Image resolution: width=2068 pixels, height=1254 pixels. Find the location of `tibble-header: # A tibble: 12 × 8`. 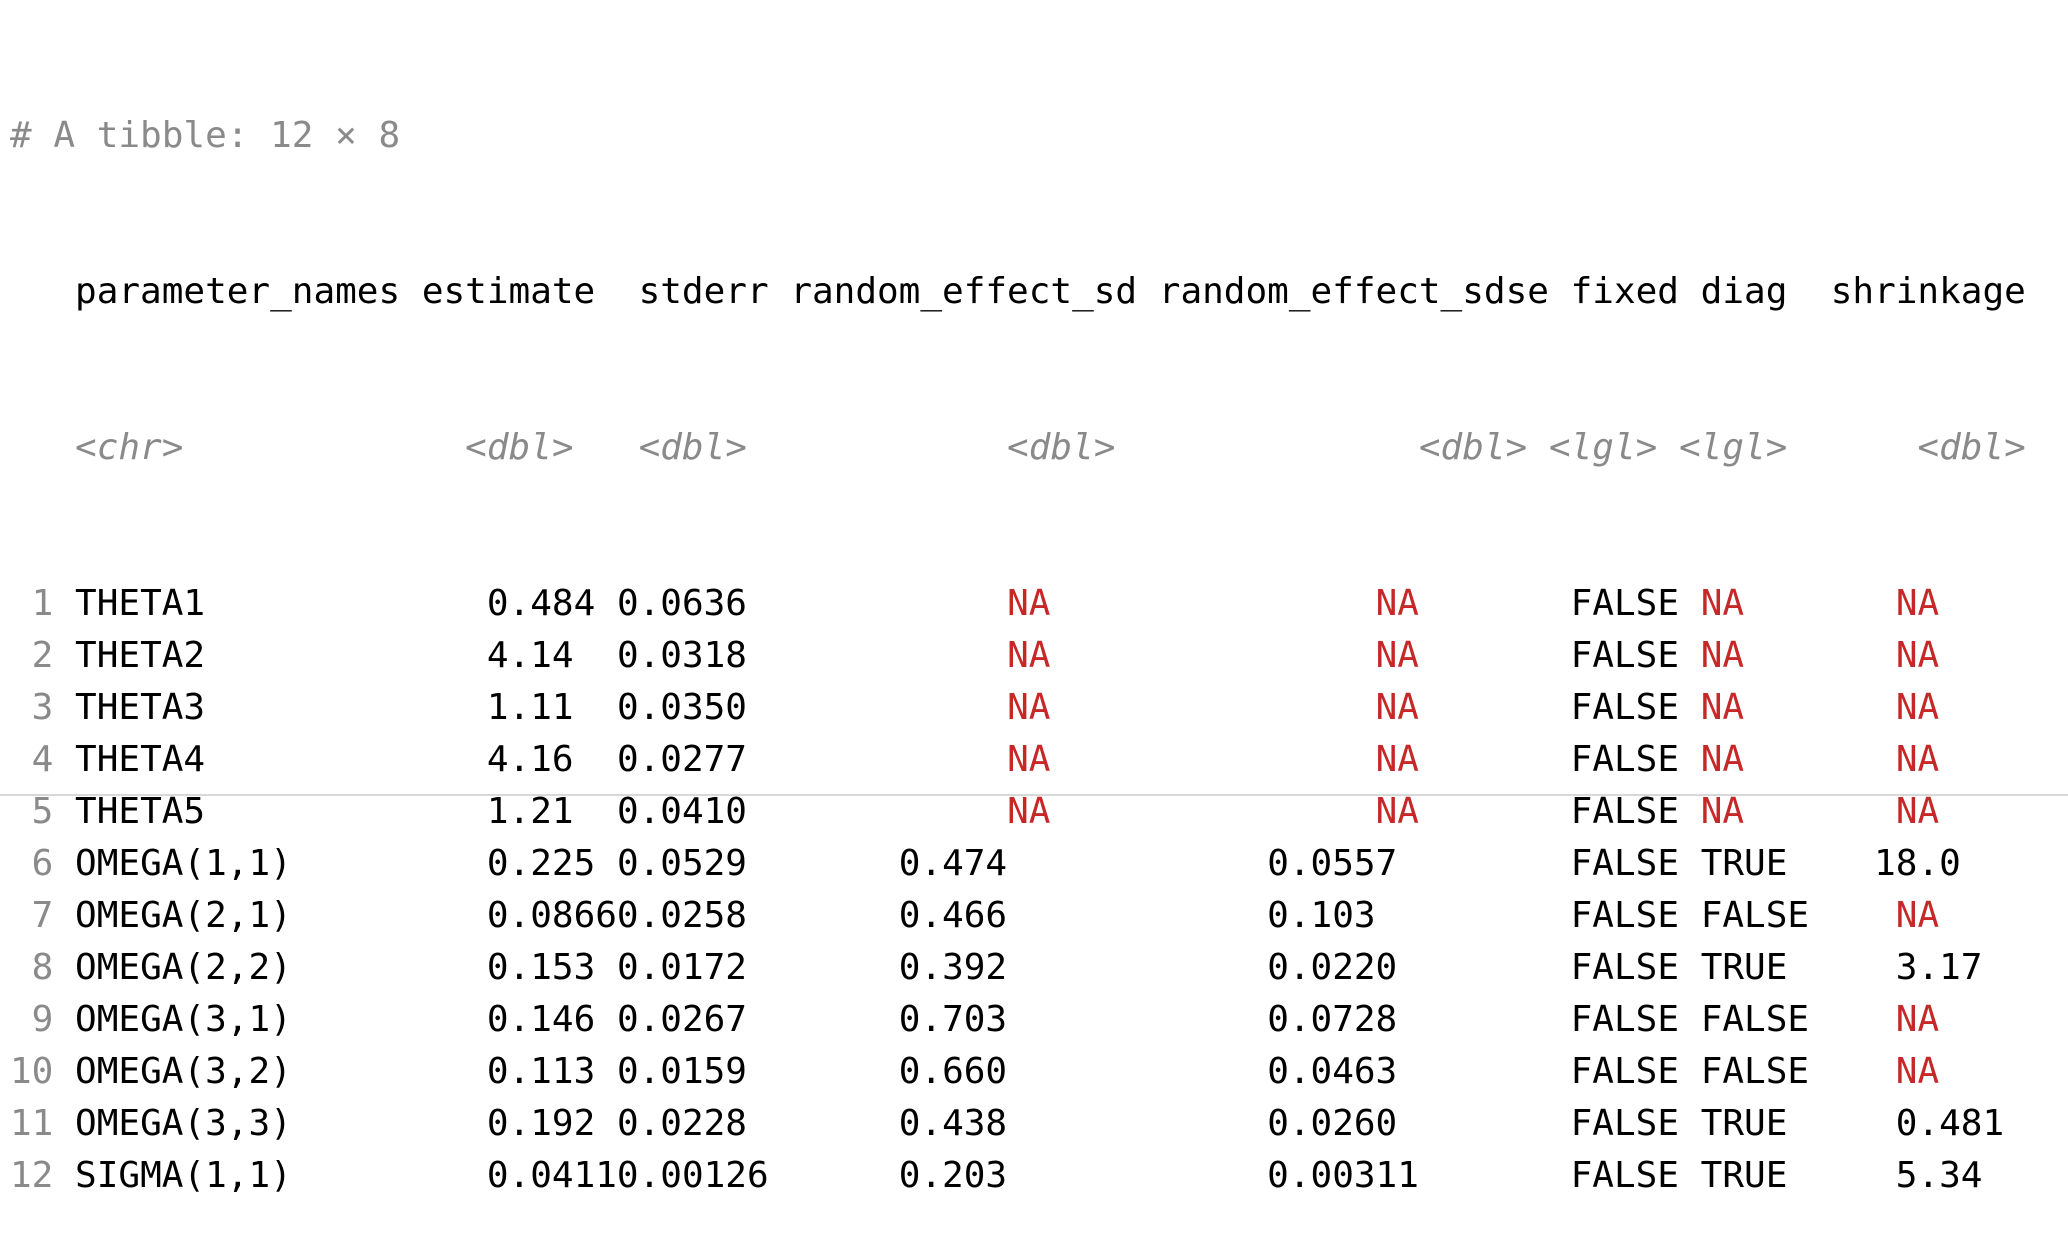

tibble-header: # A tibble: 12 × 8 is located at coordinates (205, 135).